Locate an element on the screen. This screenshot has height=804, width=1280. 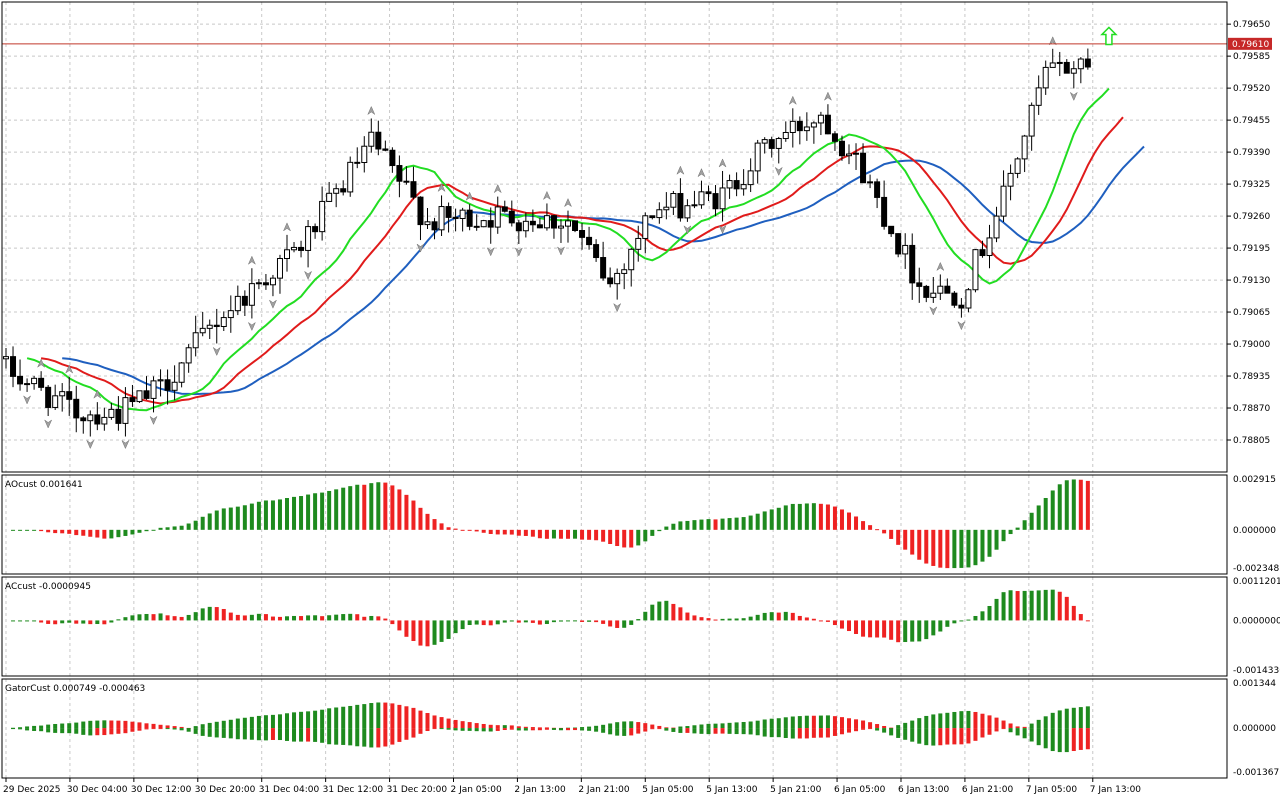
buy-signal-arrow-icon is located at coordinates (1109, 36).